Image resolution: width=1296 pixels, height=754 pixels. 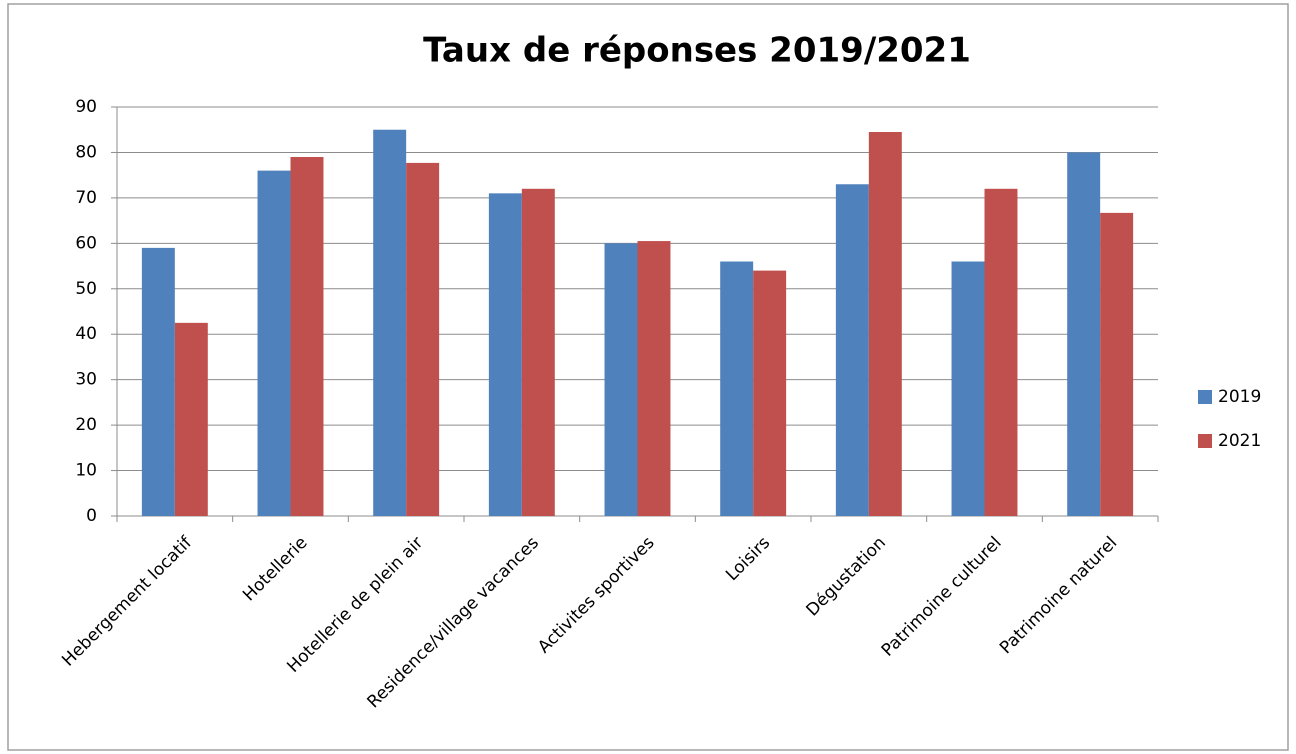 What do you see at coordinates (697, 51) in the screenshot?
I see `chart-title: Taux de réponses 2019/2021` at bounding box center [697, 51].